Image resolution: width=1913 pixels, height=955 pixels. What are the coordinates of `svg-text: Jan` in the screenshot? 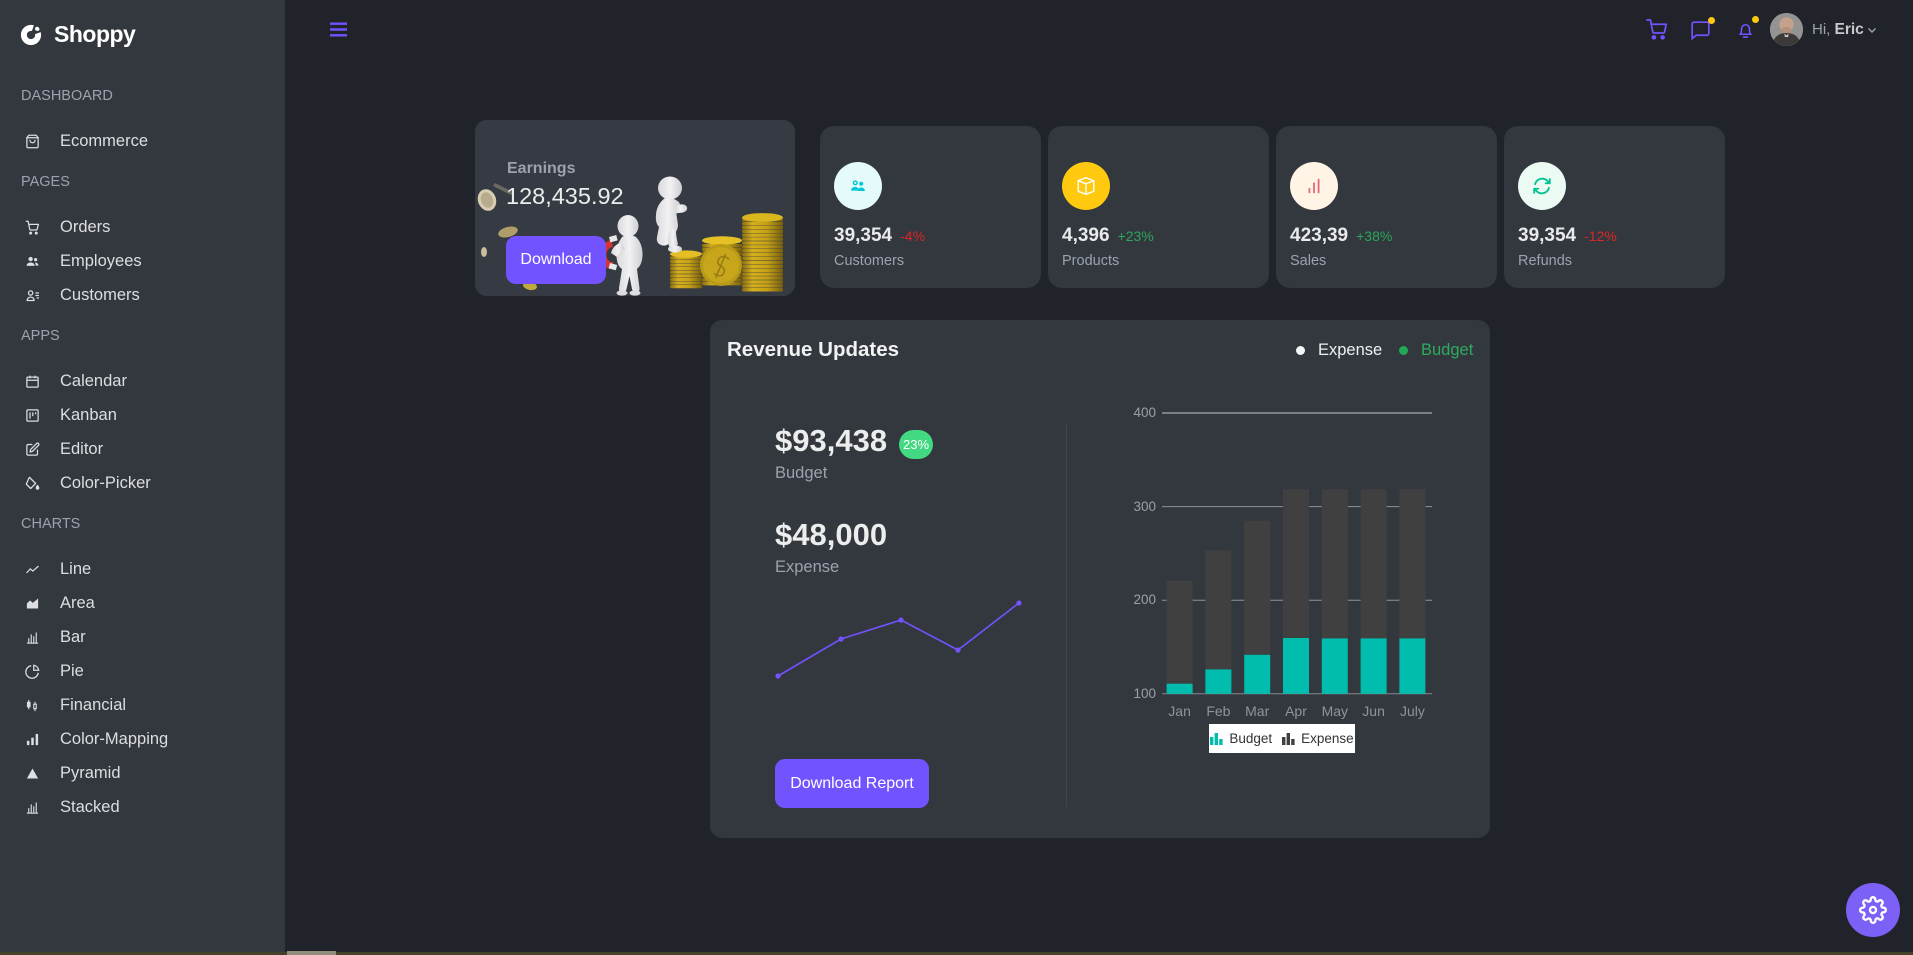 It's located at (1179, 711).